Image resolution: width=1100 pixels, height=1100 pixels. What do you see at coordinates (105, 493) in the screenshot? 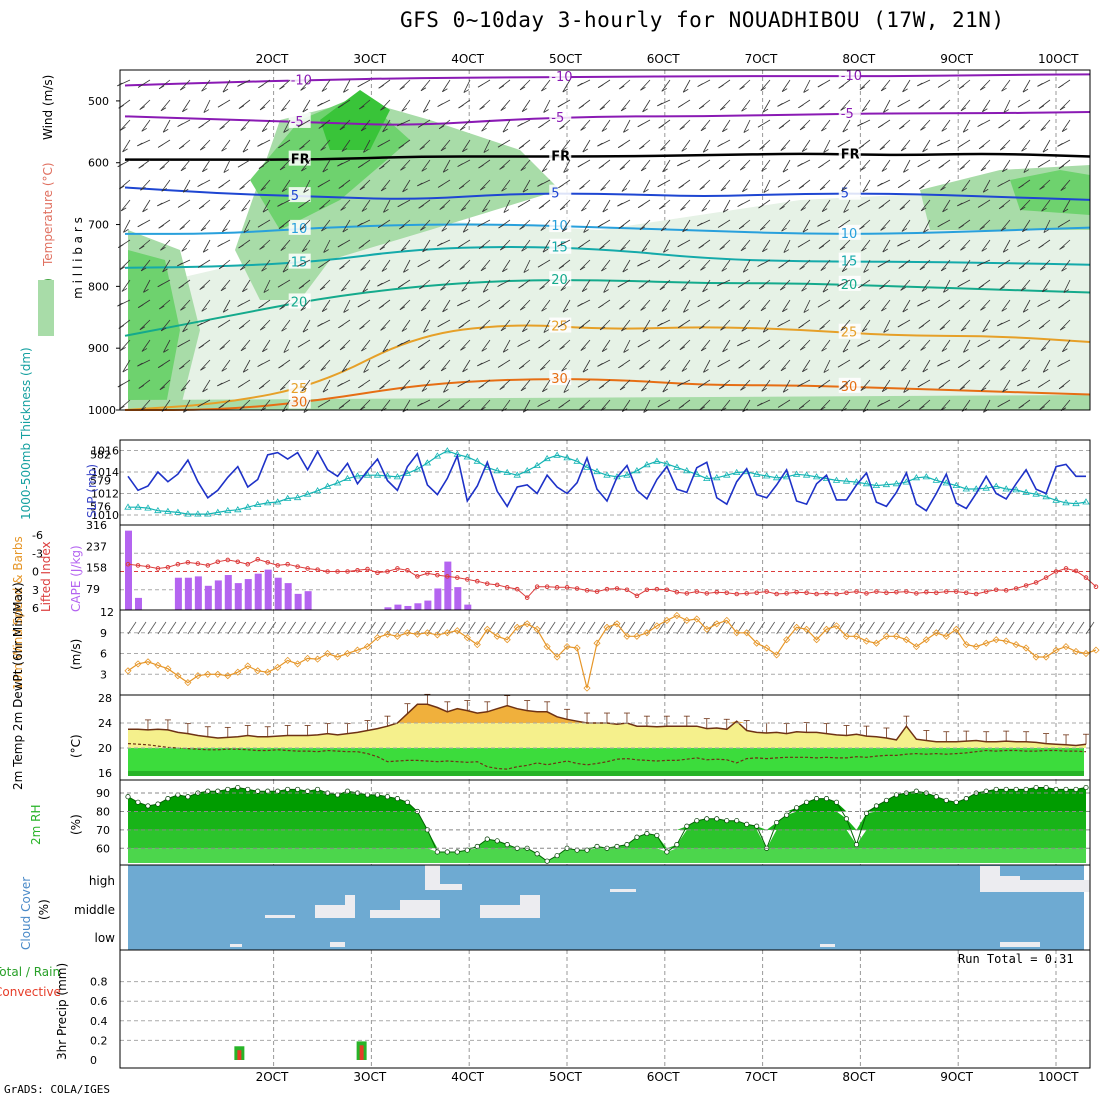
I see `slp-tick-label: 1012` at bounding box center [105, 493].